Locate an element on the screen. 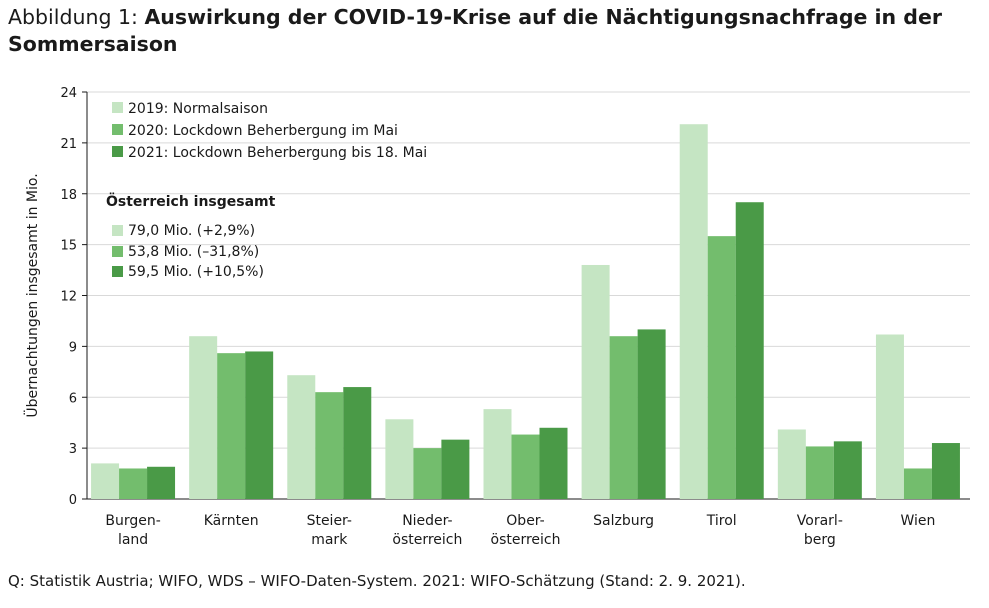 The width and height of the screenshot is (989, 608). x-tick-label: Steier- is located at coordinates (329, 521).